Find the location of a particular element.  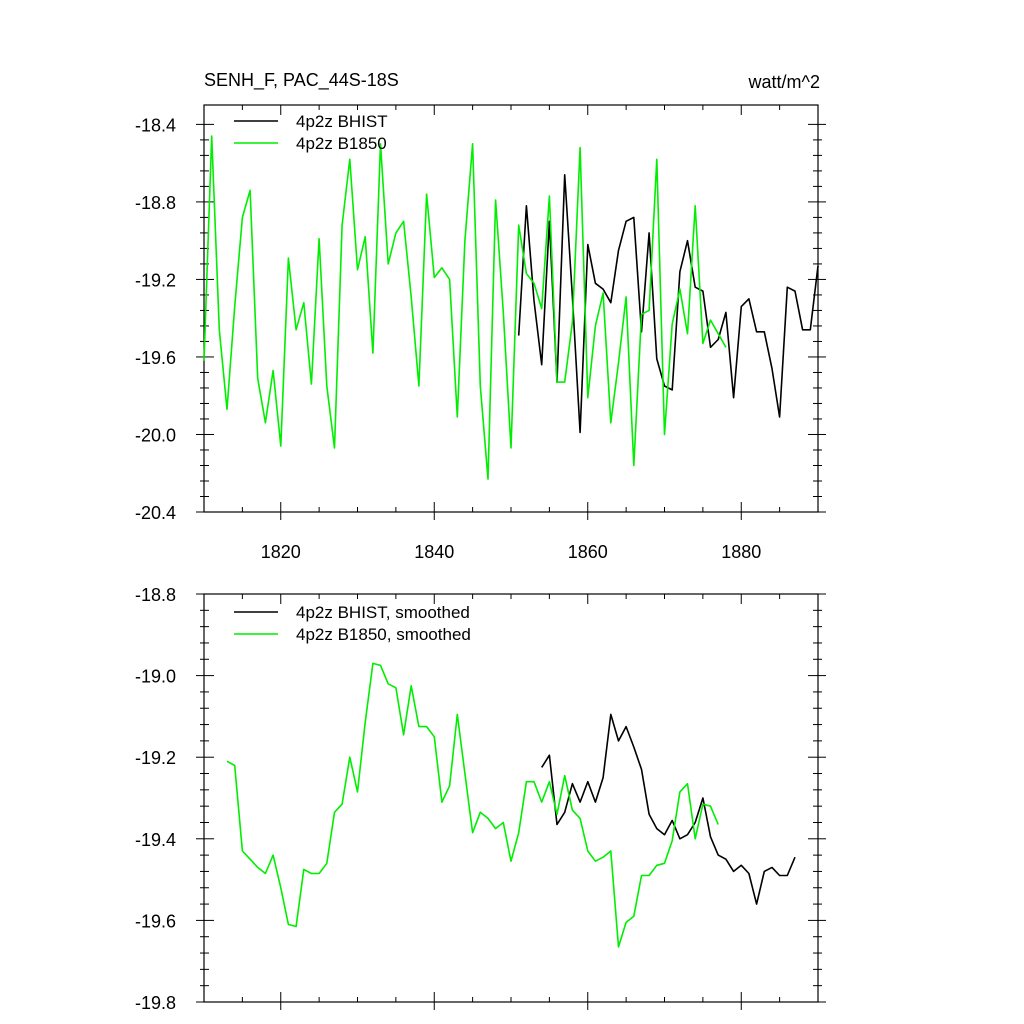

legend-label-b1850-smoothed: 4p2z B1850, smoothed is located at coordinates (383, 634).